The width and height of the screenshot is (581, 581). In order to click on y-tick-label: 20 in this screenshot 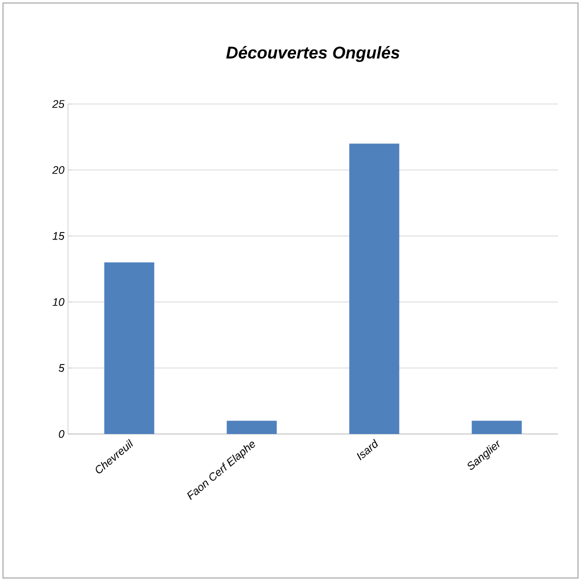, I will do `click(58, 170)`.